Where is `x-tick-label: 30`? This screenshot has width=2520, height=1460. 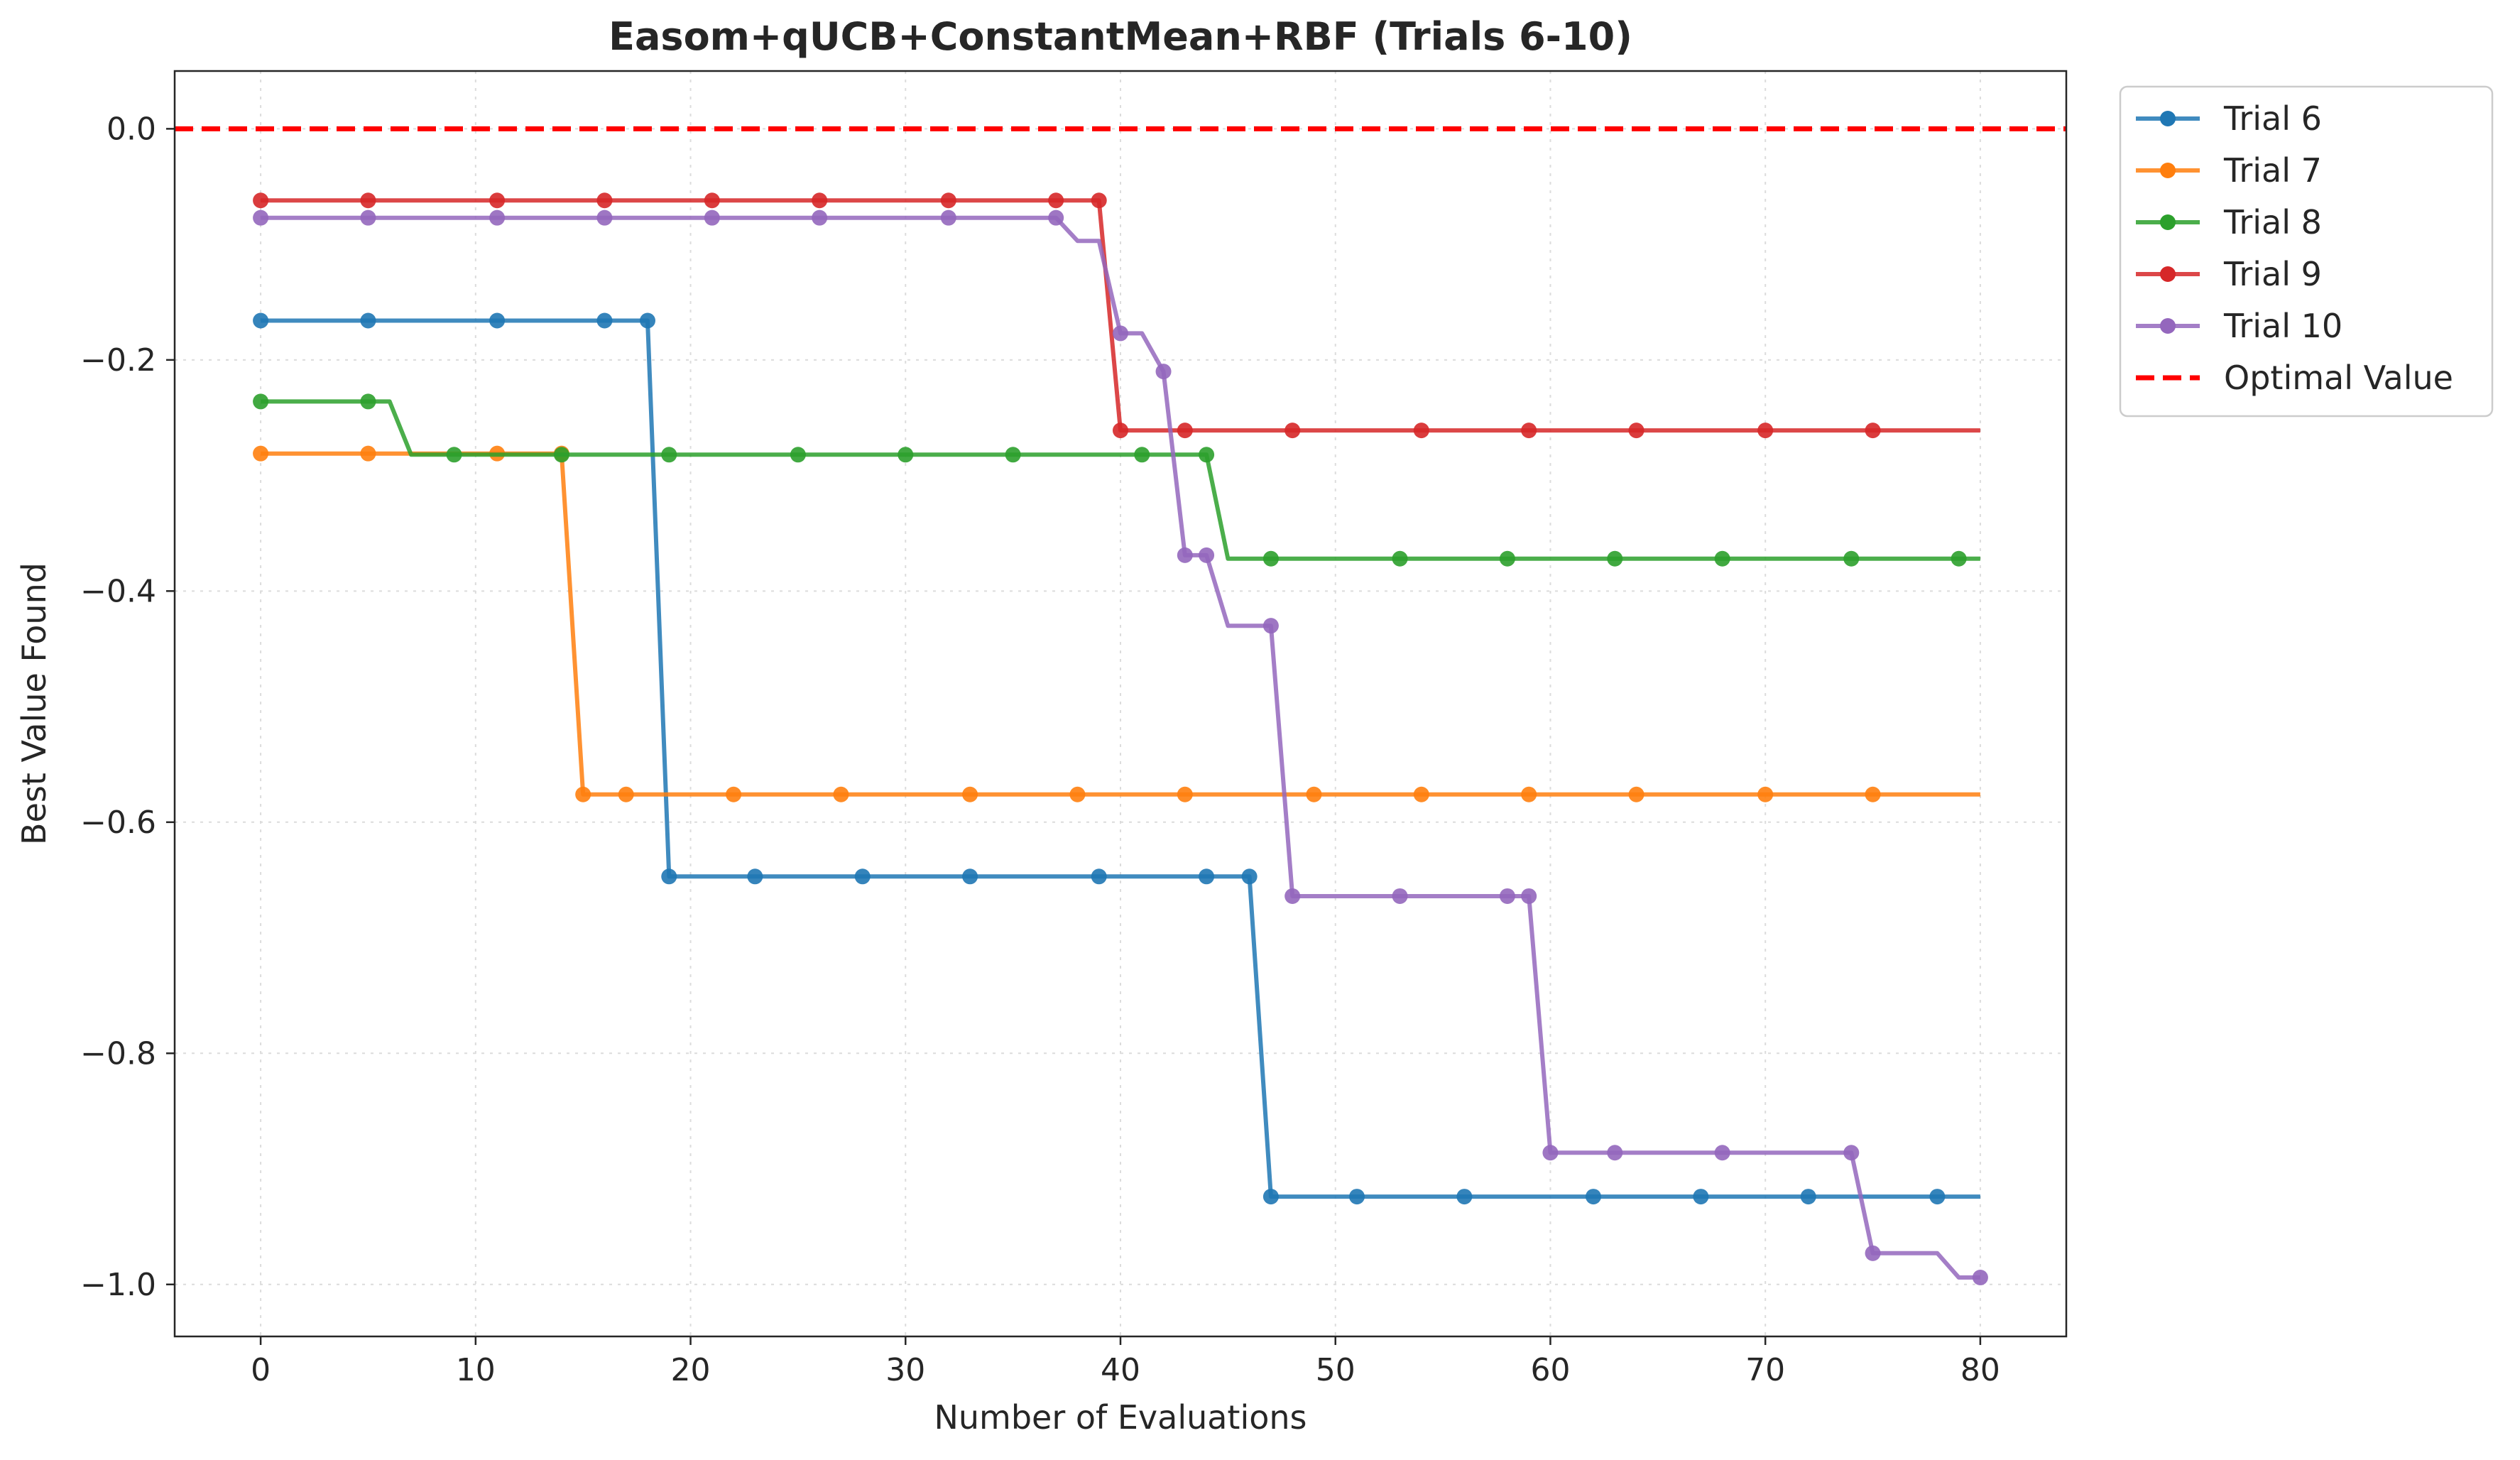
x-tick-label: 30 is located at coordinates (905, 1370).